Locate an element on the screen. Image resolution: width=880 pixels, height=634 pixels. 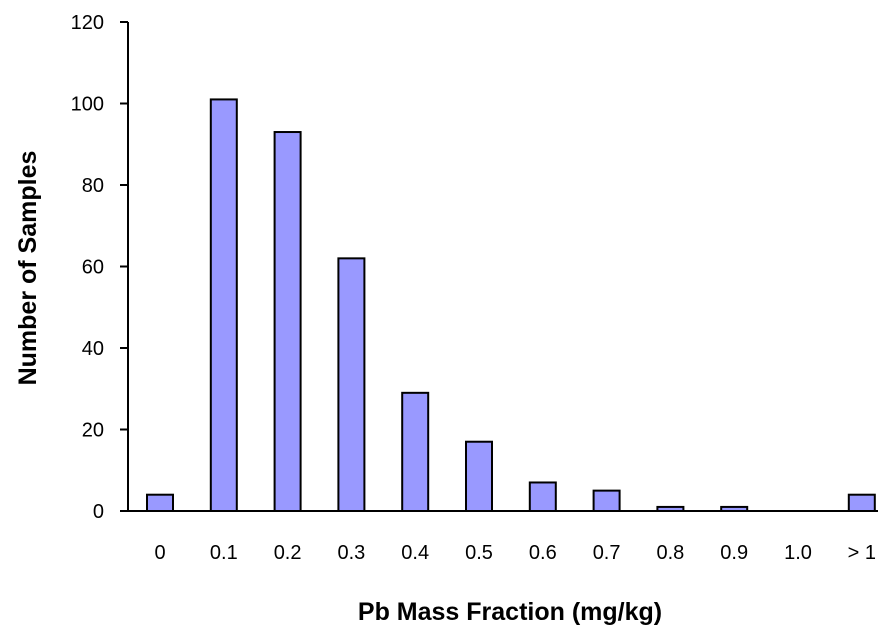
x-tick-label: 0.4 is located at coordinates (415, 553).